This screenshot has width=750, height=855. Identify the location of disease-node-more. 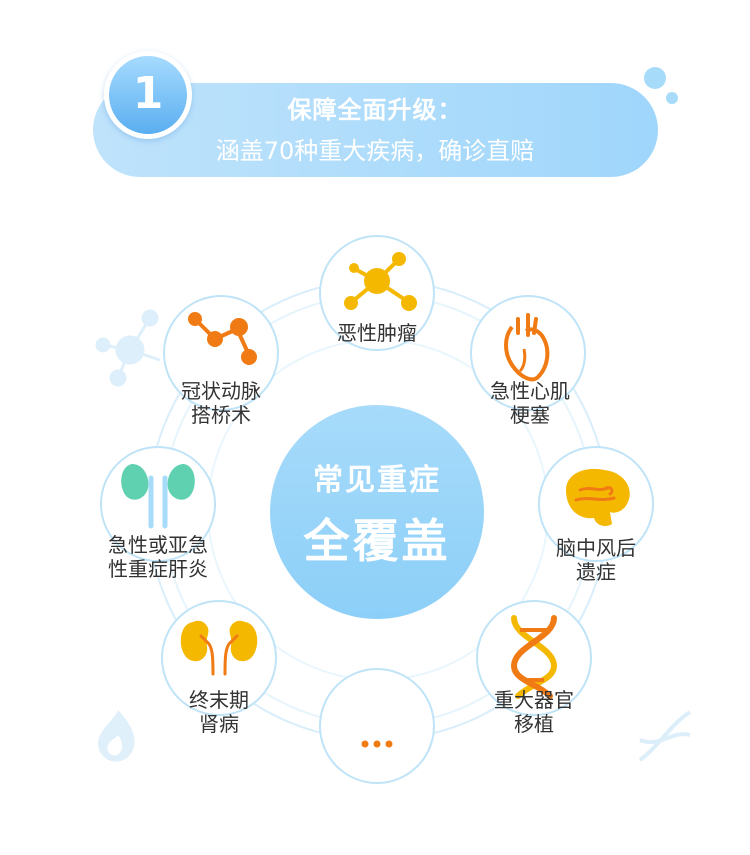
(377, 726).